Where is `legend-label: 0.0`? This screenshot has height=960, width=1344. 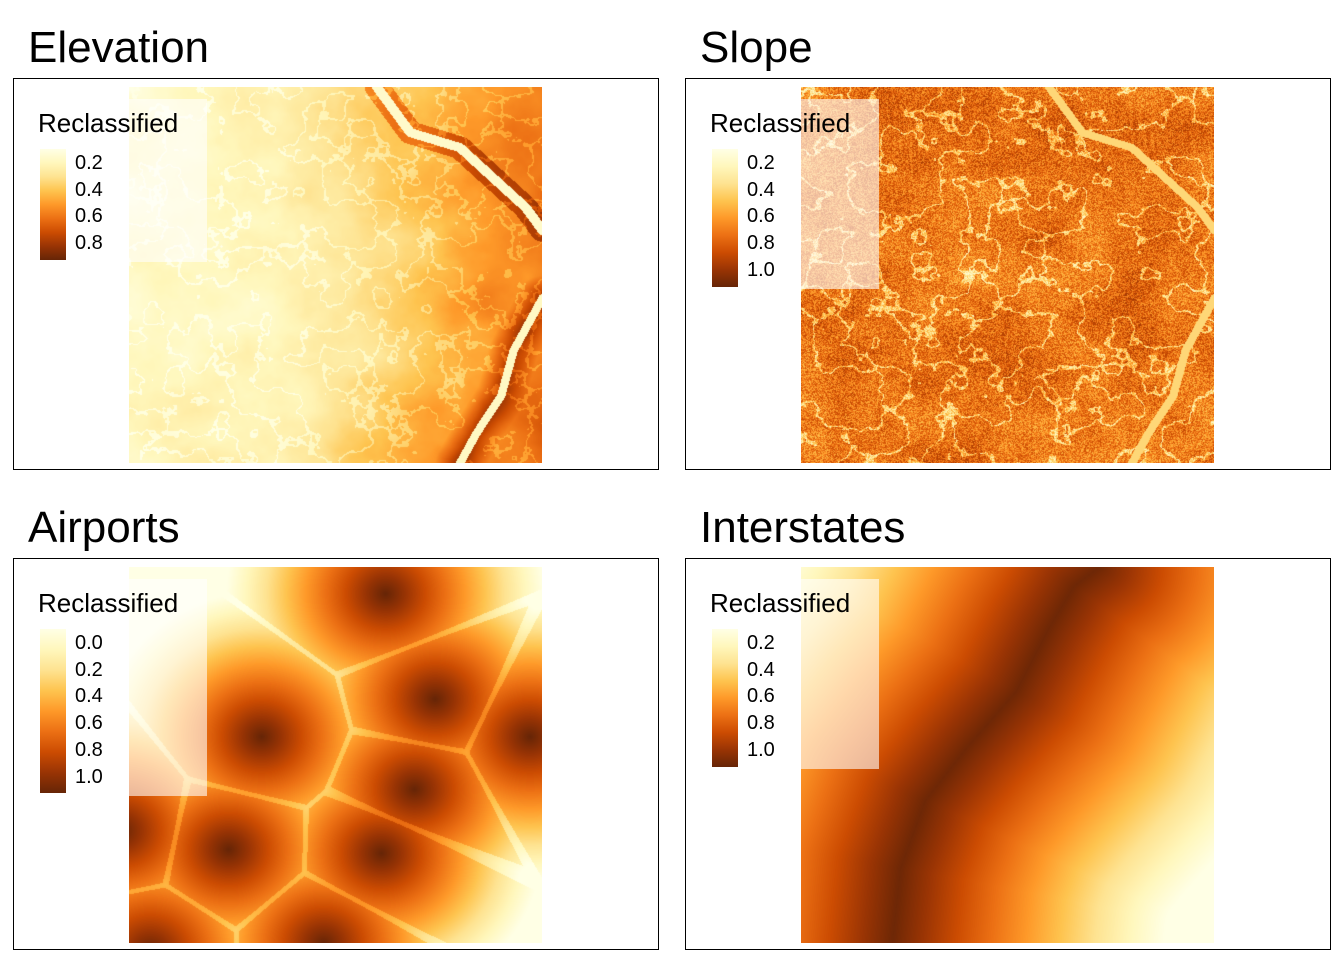
legend-label: 0.0 is located at coordinates (89, 643).